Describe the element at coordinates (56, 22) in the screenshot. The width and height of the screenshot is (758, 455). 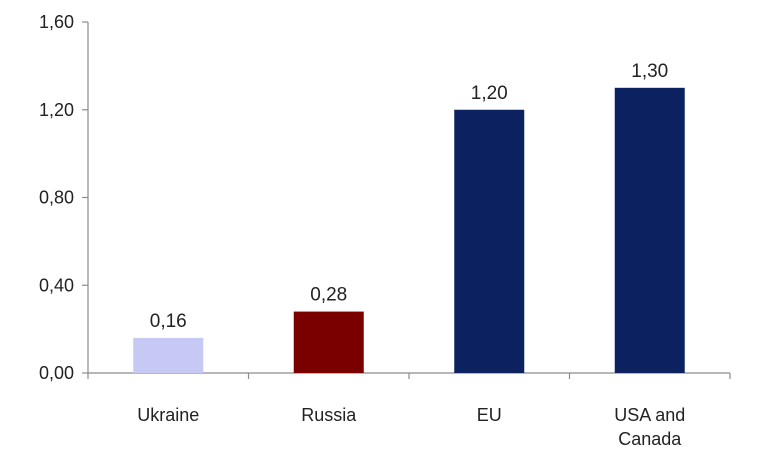
I see `y-tick-label: 1,60` at that location.